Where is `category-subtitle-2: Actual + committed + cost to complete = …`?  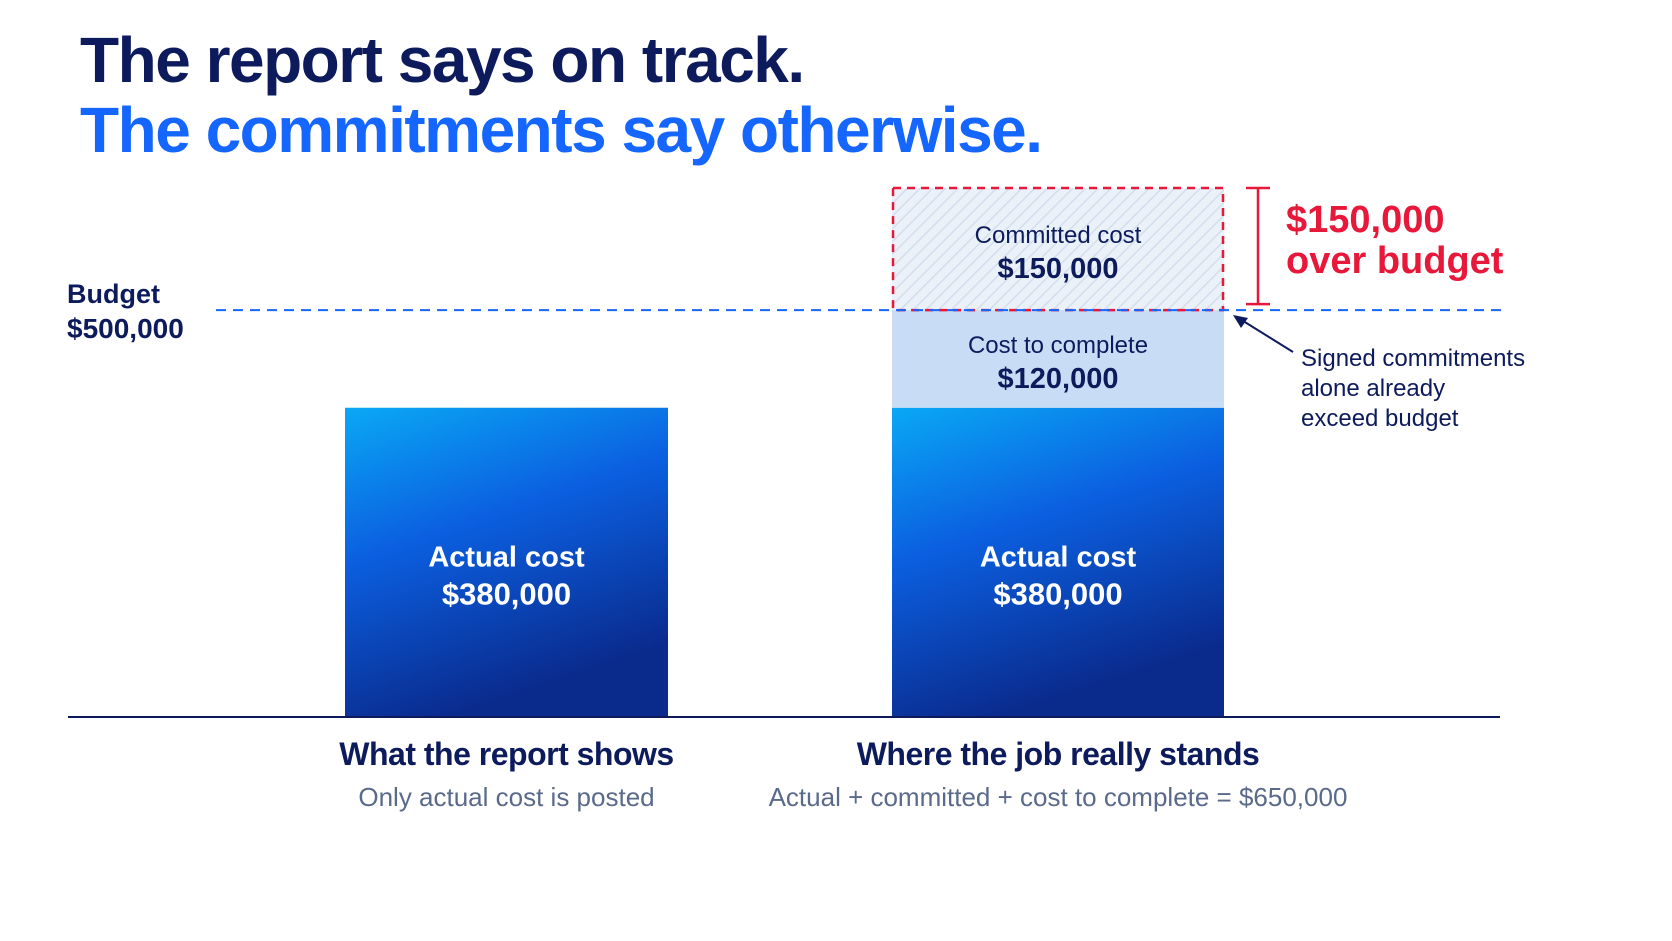 category-subtitle-2: Actual + committed + cost to complete = … is located at coordinates (1058, 797).